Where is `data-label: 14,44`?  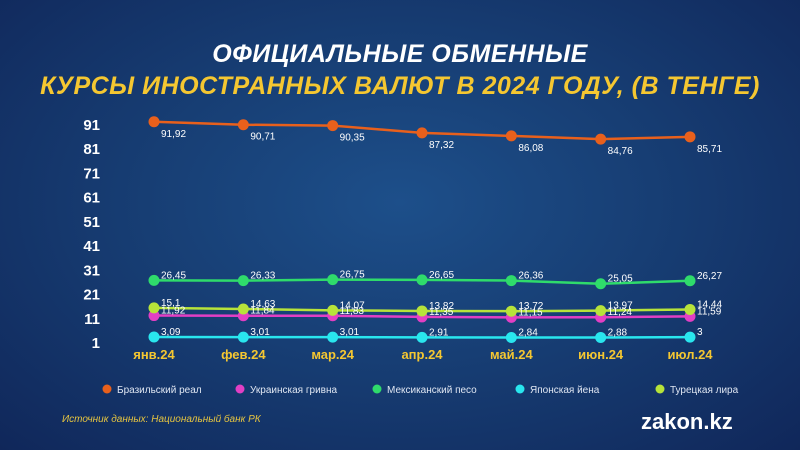
data-label: 14,44 is located at coordinates (709, 304).